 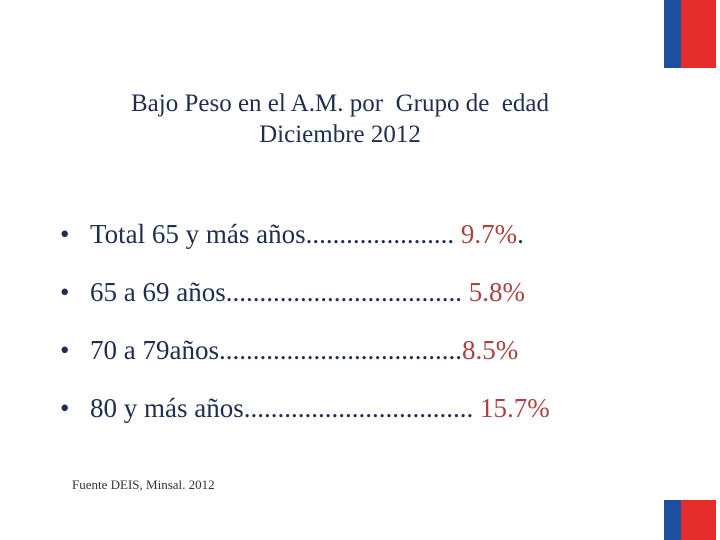 I want to click on flag-decoration-top, so click(x=690, y=34).